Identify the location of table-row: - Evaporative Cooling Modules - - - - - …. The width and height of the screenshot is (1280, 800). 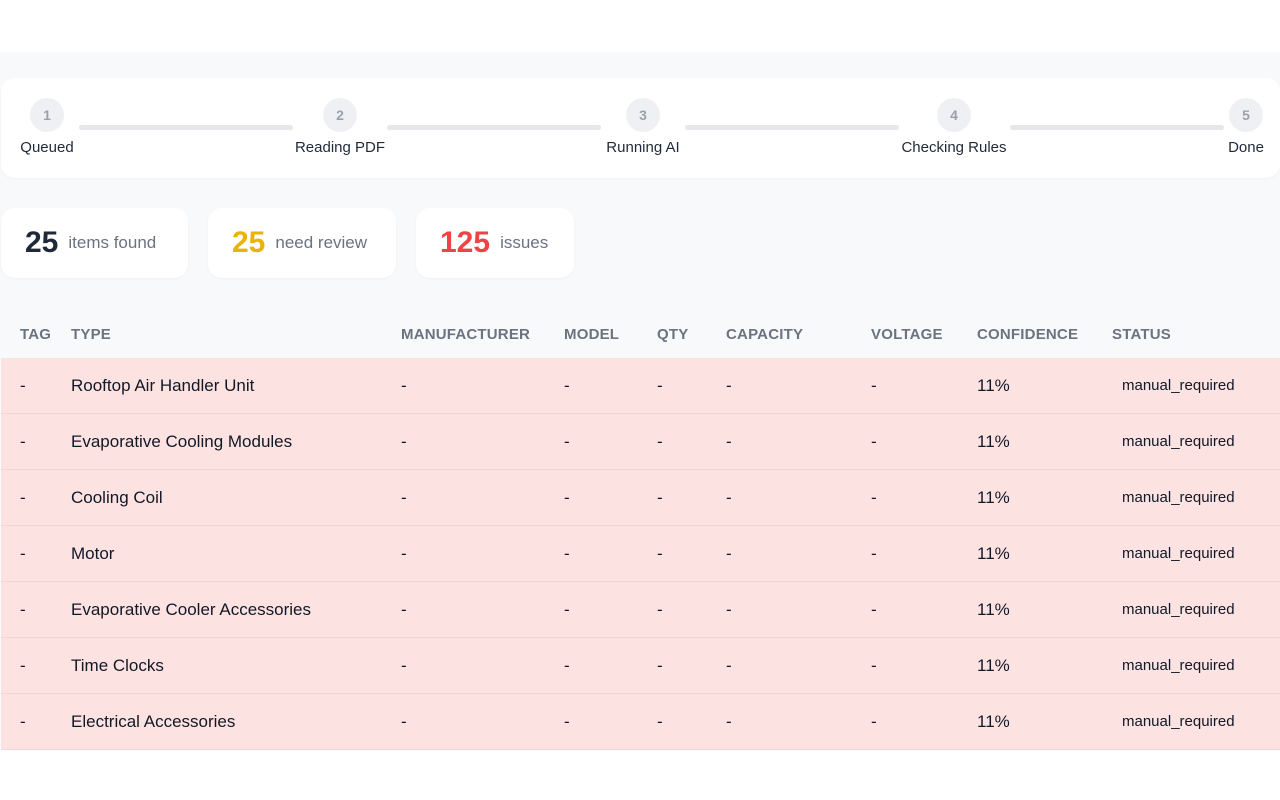
(640, 441).